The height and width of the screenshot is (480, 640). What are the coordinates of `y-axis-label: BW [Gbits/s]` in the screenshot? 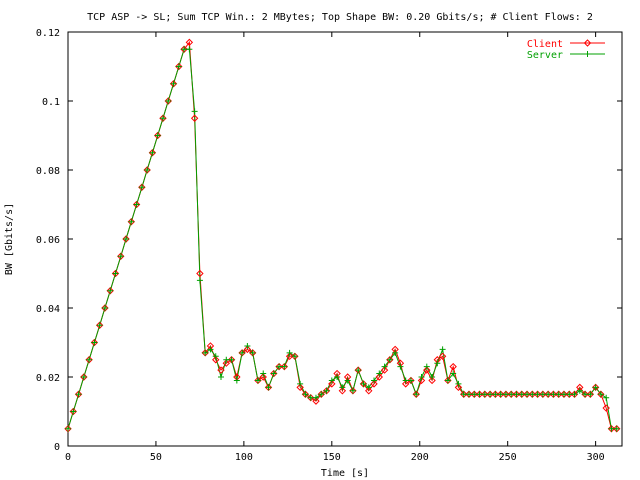 It's located at (9, 239).